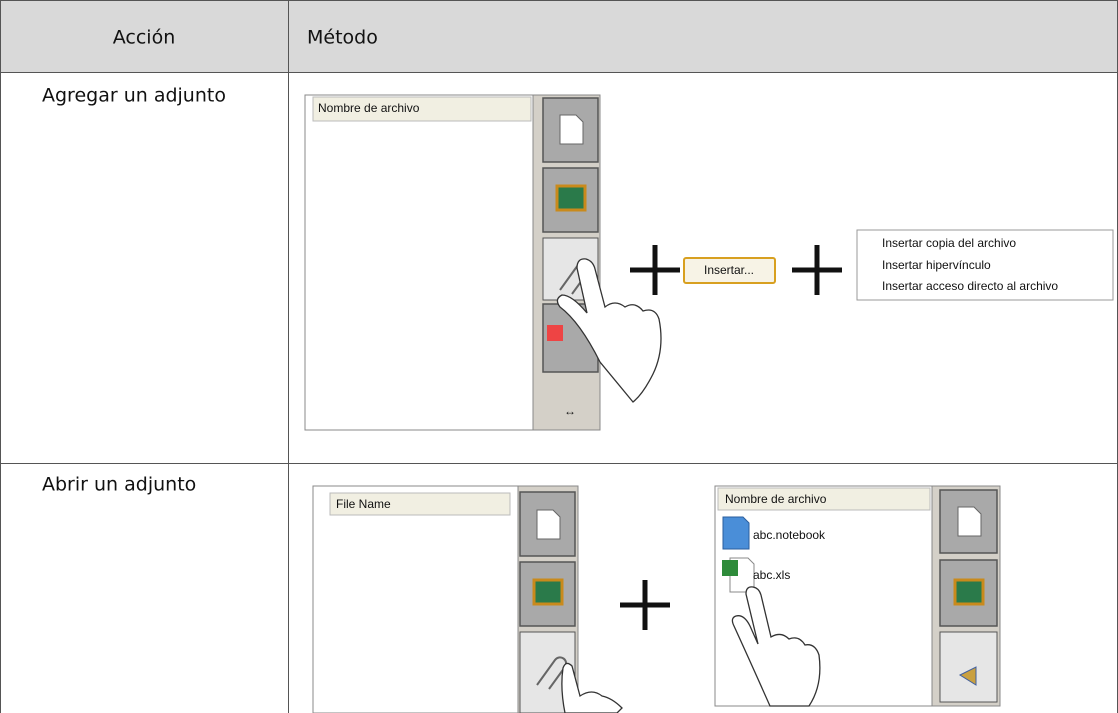  I want to click on menu-item: Insertar hipervínculo, so click(936, 265).